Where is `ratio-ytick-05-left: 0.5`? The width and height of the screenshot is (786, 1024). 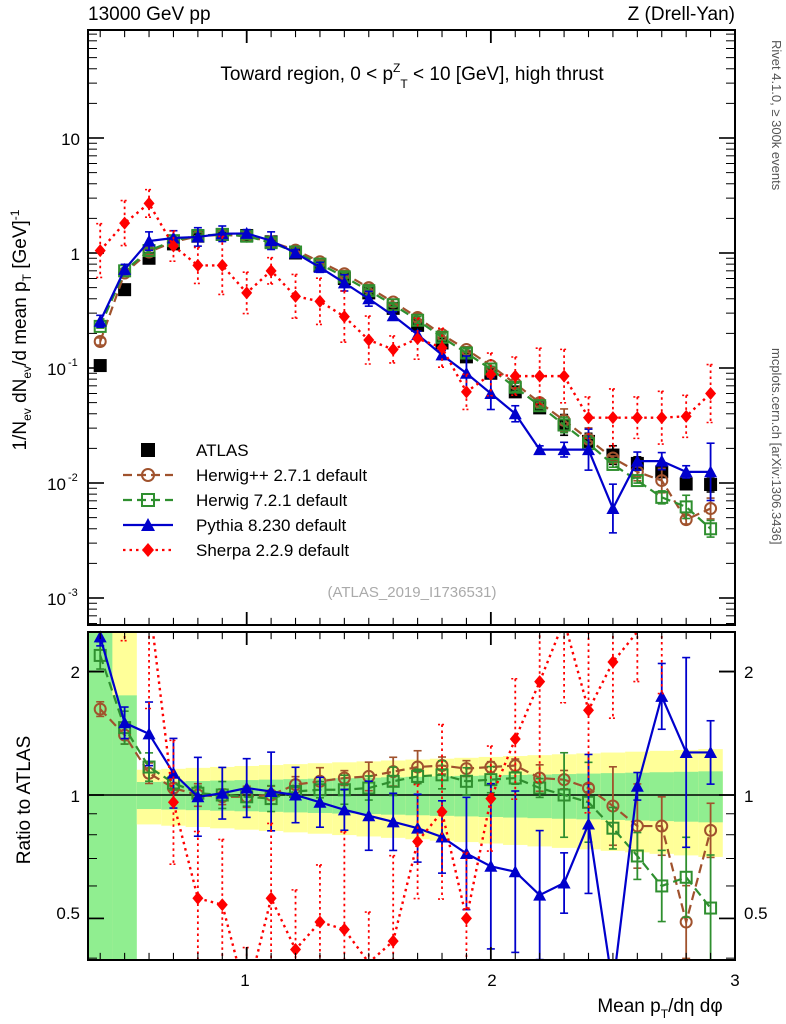
ratio-ytick-05-left: 0.5 is located at coordinates (68, 913).